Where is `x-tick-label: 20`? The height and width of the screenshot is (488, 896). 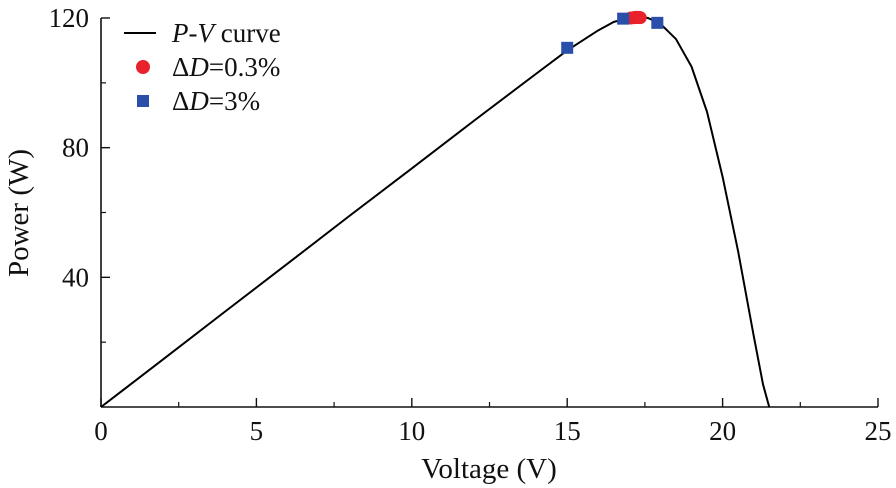 x-tick-label: 20 is located at coordinates (722, 431).